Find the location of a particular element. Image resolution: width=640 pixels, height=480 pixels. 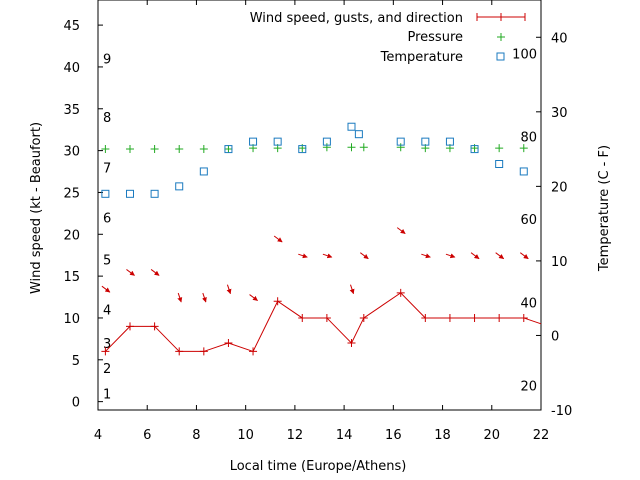

fahrenheit-label: 60 is located at coordinates (528, 220).